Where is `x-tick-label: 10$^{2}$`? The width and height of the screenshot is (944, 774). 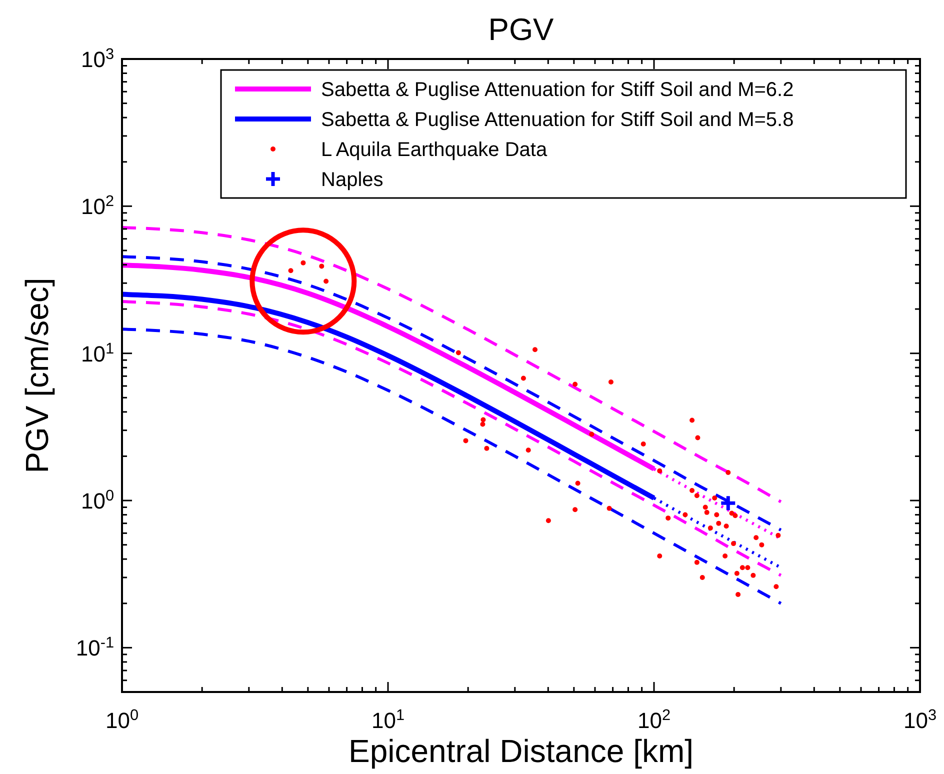
x-tick-label: 10$^{2}$ is located at coordinates (654, 719).